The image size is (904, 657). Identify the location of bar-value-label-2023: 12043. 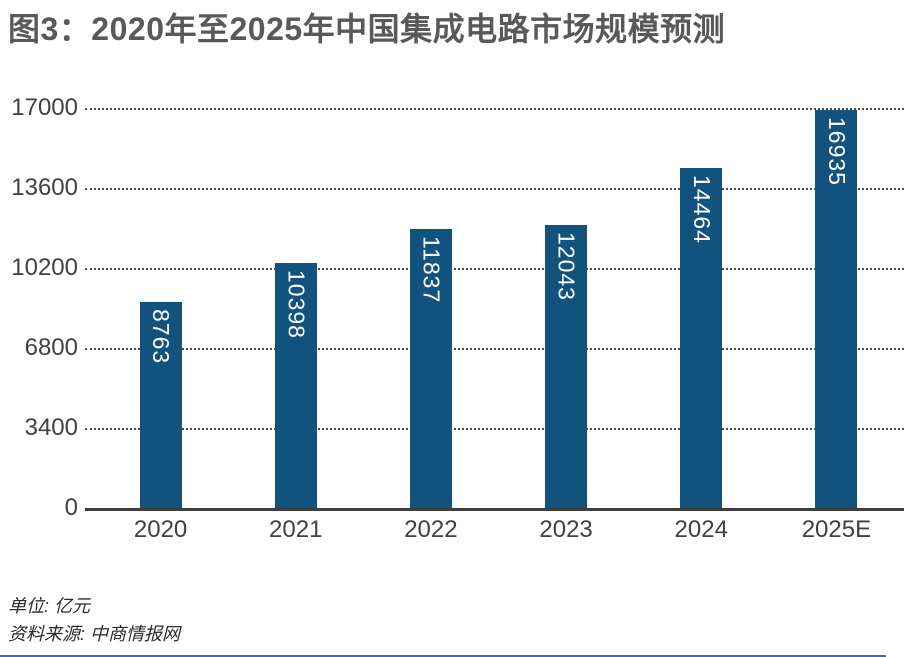
(566, 266).